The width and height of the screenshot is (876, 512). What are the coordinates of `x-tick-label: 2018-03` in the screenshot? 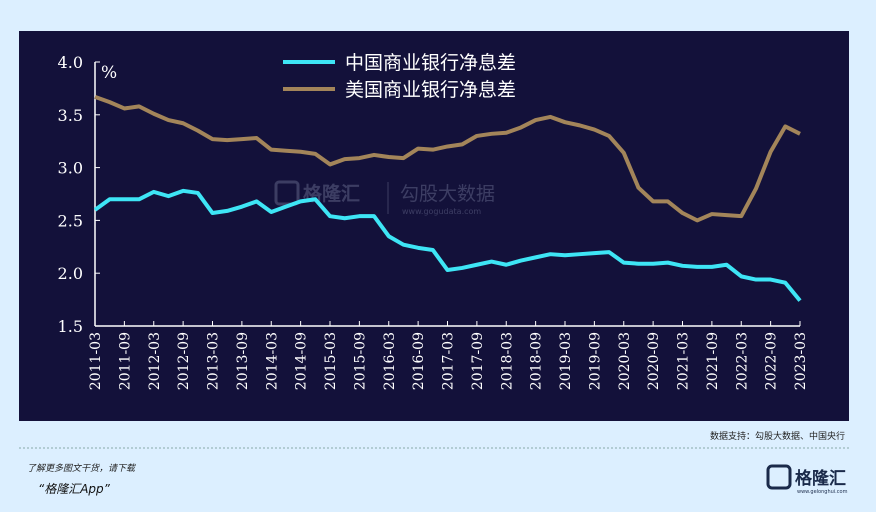 It's located at (507, 361).